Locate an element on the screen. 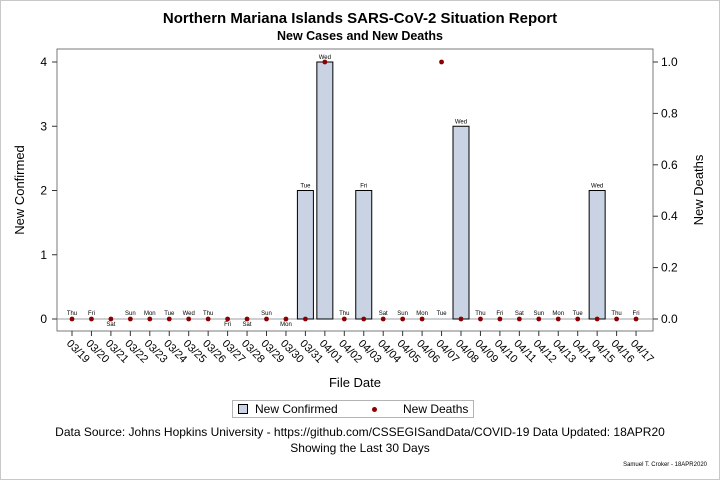  y-tick-label: 1 is located at coordinates (43, 255).